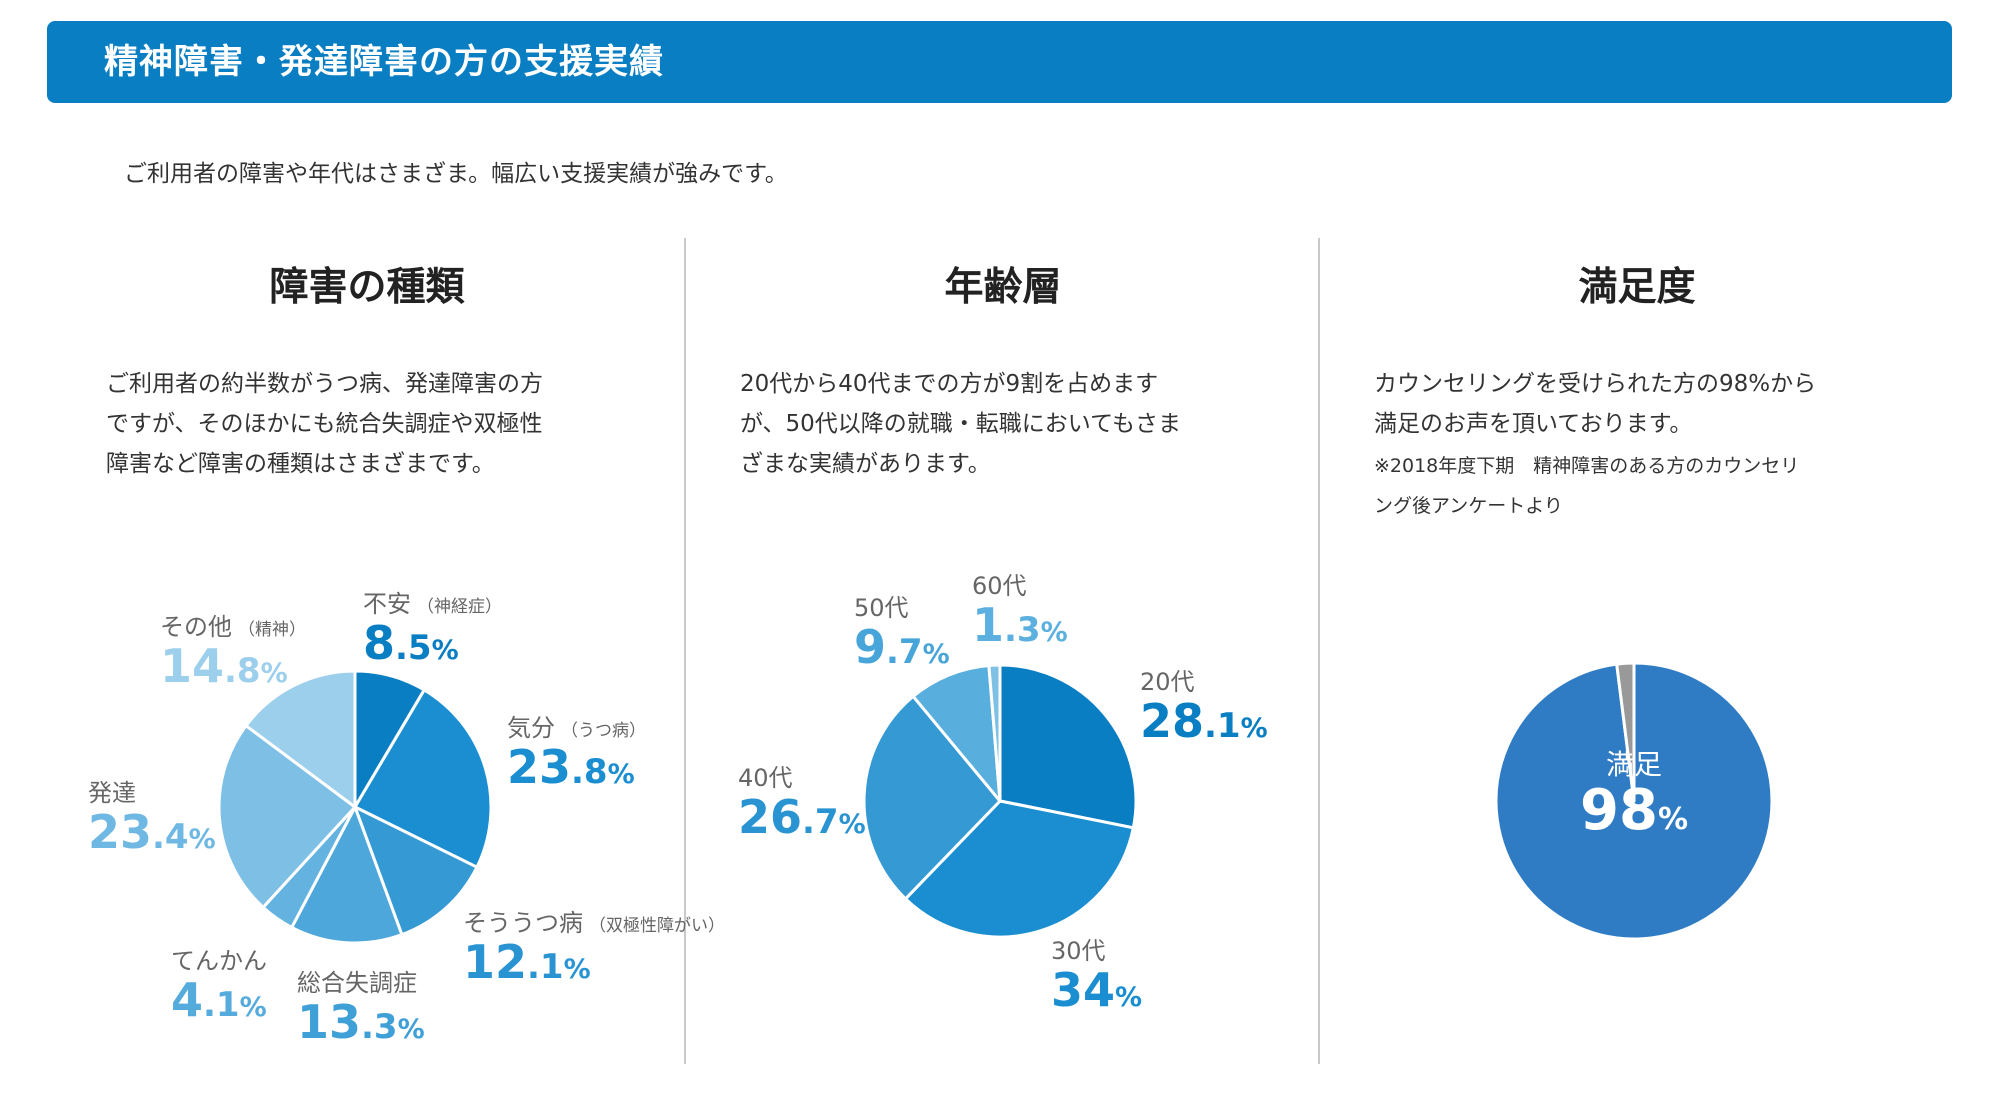 This screenshot has height=1093, width=1999. Describe the element at coordinates (384, 62) in the screenshot. I see `section-title: 精神障害・発達障害の方の支援実績` at that location.